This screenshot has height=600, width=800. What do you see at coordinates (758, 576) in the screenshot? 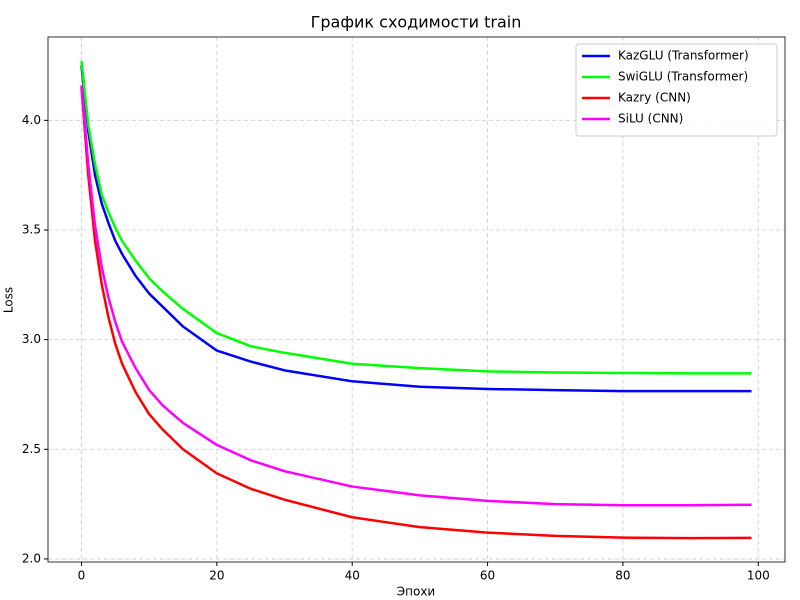
I see `x-tick-label: 100` at bounding box center [758, 576].